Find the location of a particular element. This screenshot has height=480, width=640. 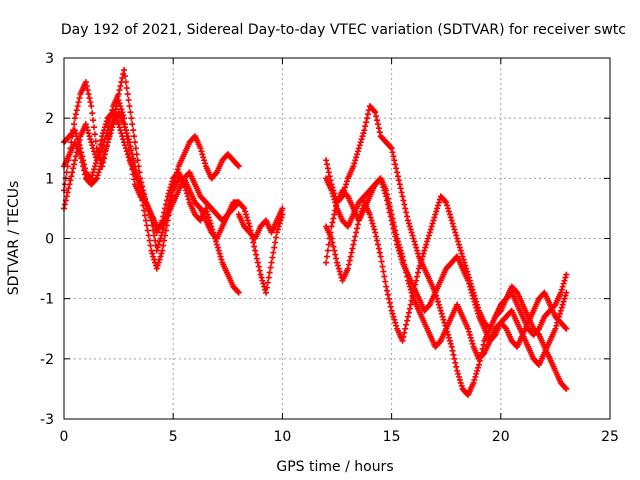

y-axis-title: SDTVAR / TECUs is located at coordinates (14, 238).